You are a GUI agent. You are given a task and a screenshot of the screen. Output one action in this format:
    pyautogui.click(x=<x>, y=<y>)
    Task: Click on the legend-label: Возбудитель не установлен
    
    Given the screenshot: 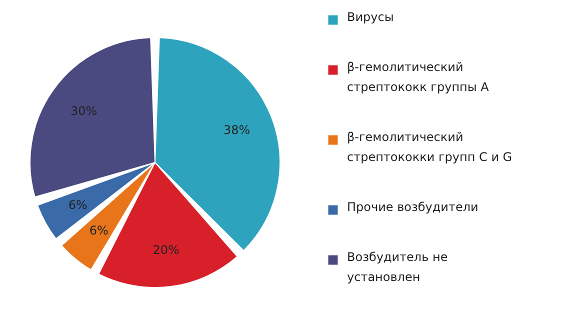 What is the action you would take?
    pyautogui.click(x=397, y=267)
    